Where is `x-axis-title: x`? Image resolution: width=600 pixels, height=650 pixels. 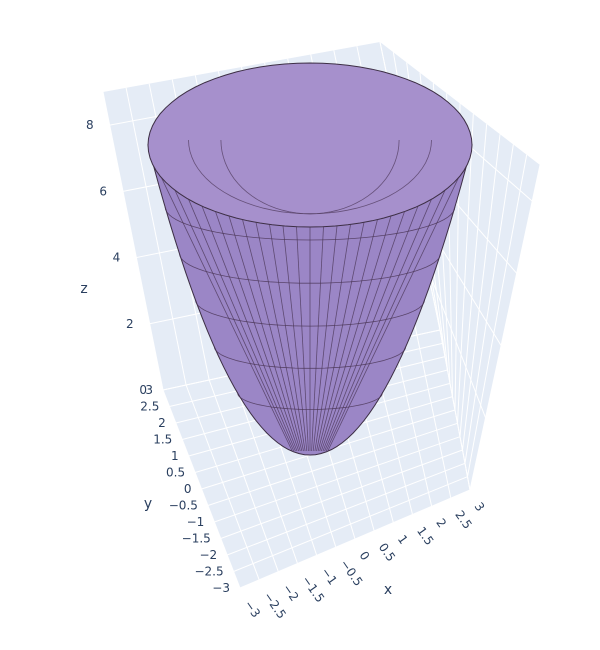
x-axis-title: x is located at coordinates (388, 590).